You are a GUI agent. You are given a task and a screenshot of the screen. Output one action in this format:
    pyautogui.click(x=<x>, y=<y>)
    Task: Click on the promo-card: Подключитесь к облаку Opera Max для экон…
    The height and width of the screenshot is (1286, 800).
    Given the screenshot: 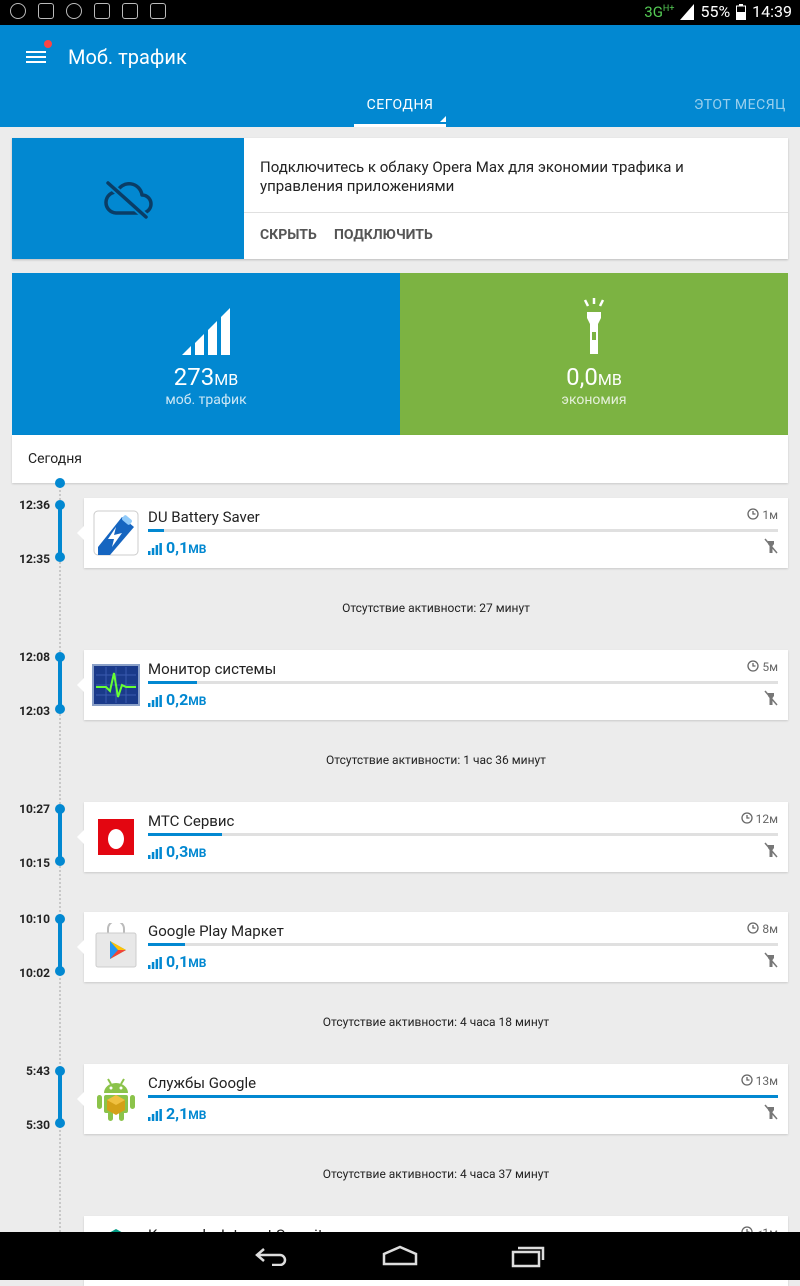 What is the action you would take?
    pyautogui.click(x=400, y=198)
    